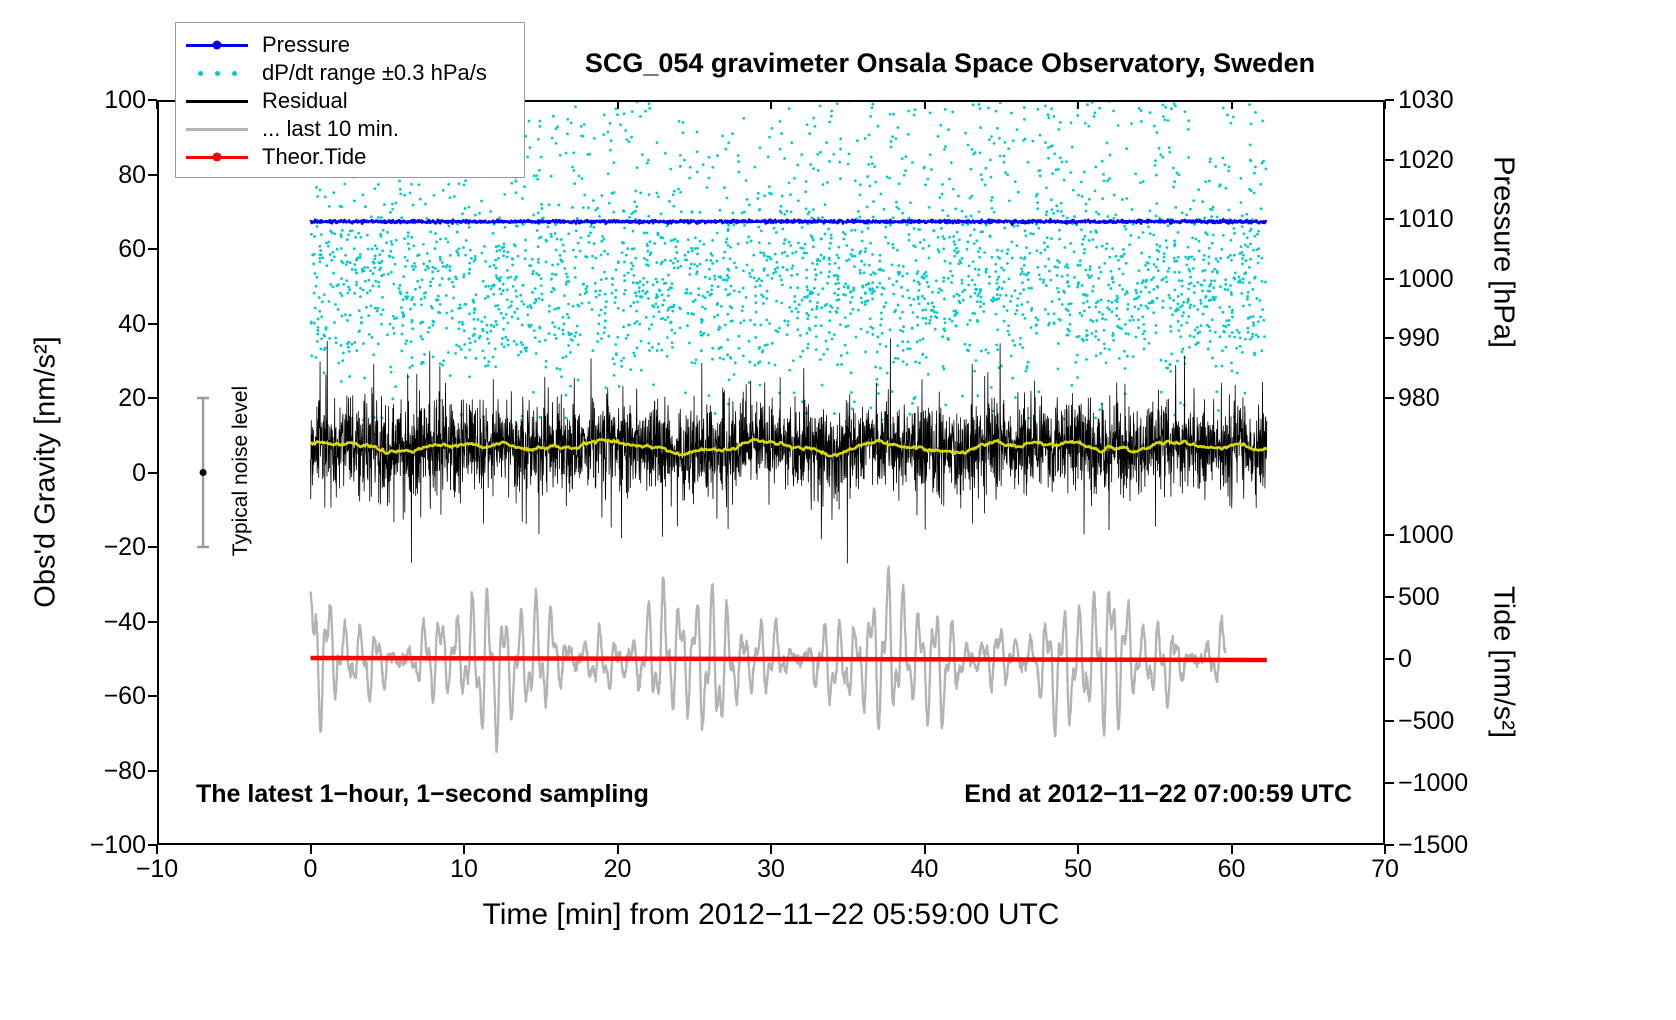 The image size is (1676, 1020). What do you see at coordinates (1433, 783) in the screenshot?
I see `tide-tick-label: −1000` at bounding box center [1433, 783].